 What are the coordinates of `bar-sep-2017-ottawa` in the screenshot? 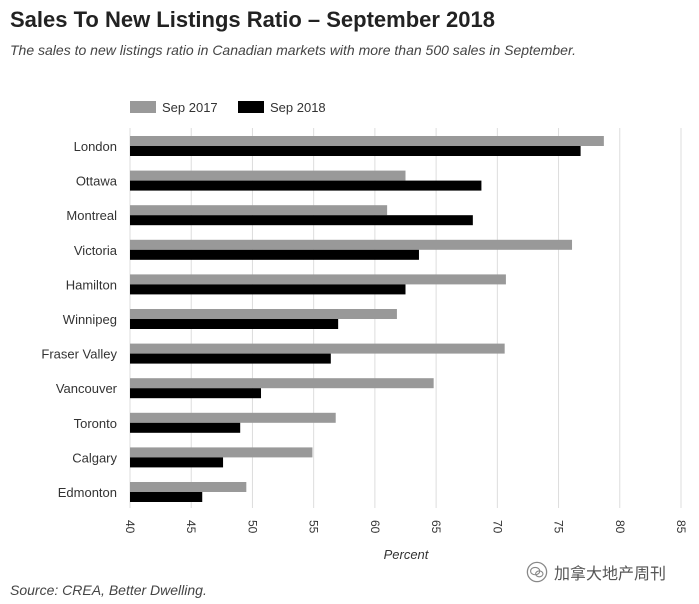 It's located at (268, 175).